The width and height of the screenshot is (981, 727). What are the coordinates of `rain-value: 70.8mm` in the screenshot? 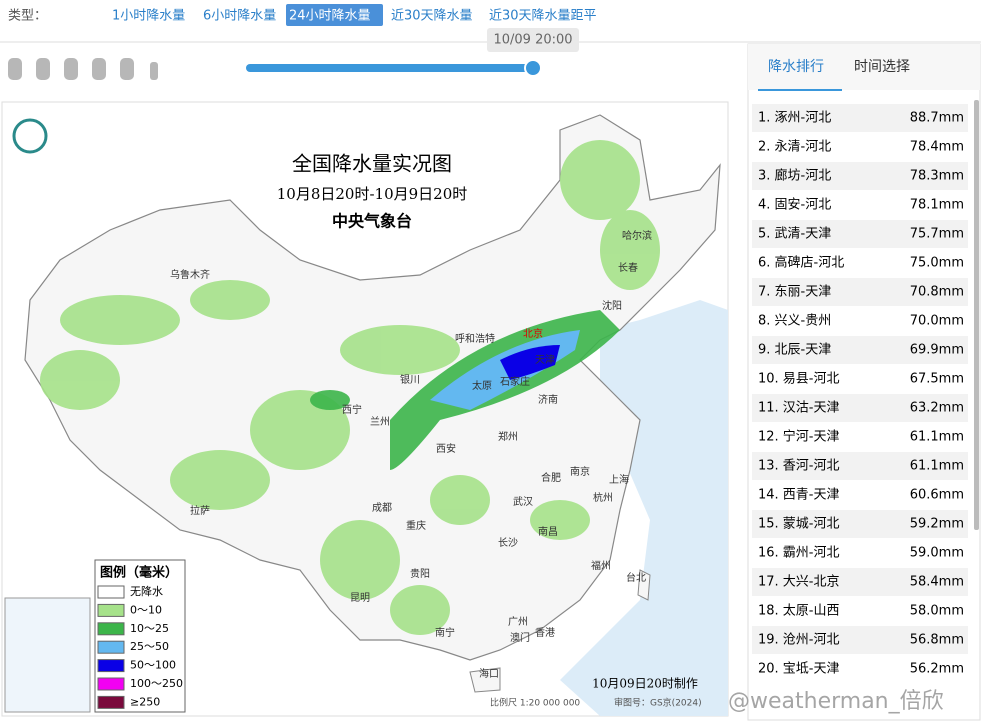 It's located at (937, 292).